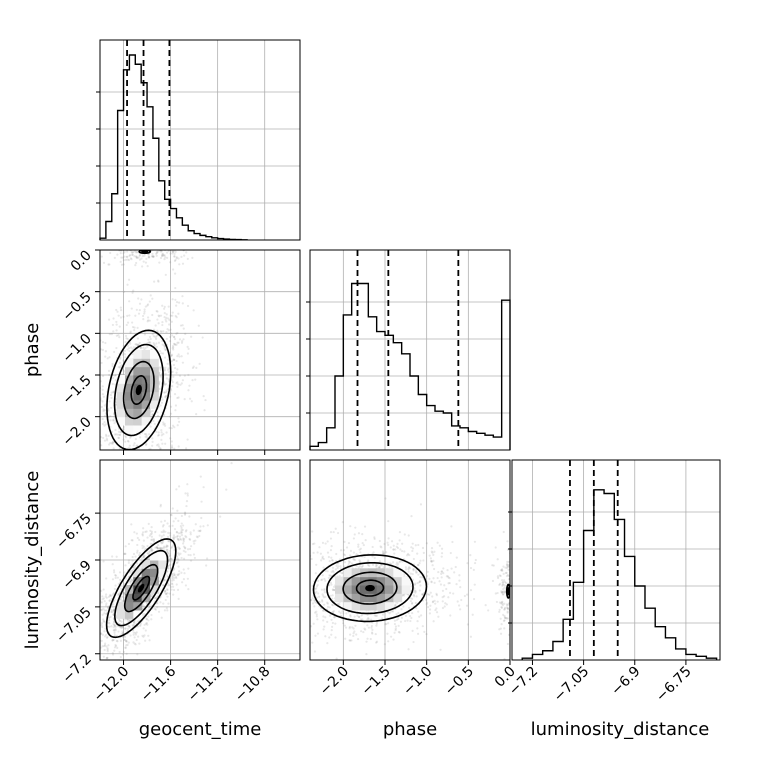 The image size is (760, 760). I want to click on hist-step-luminosity_distance, so click(619, 574).